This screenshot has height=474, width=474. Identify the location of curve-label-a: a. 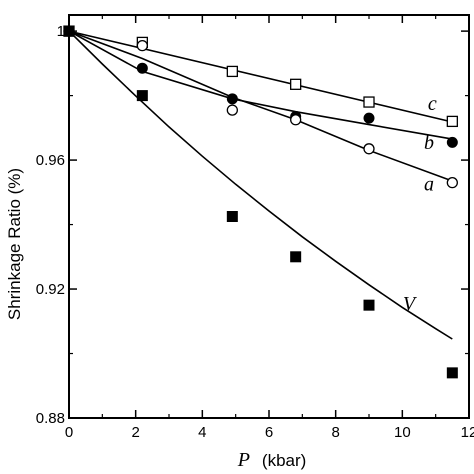
(429, 185).